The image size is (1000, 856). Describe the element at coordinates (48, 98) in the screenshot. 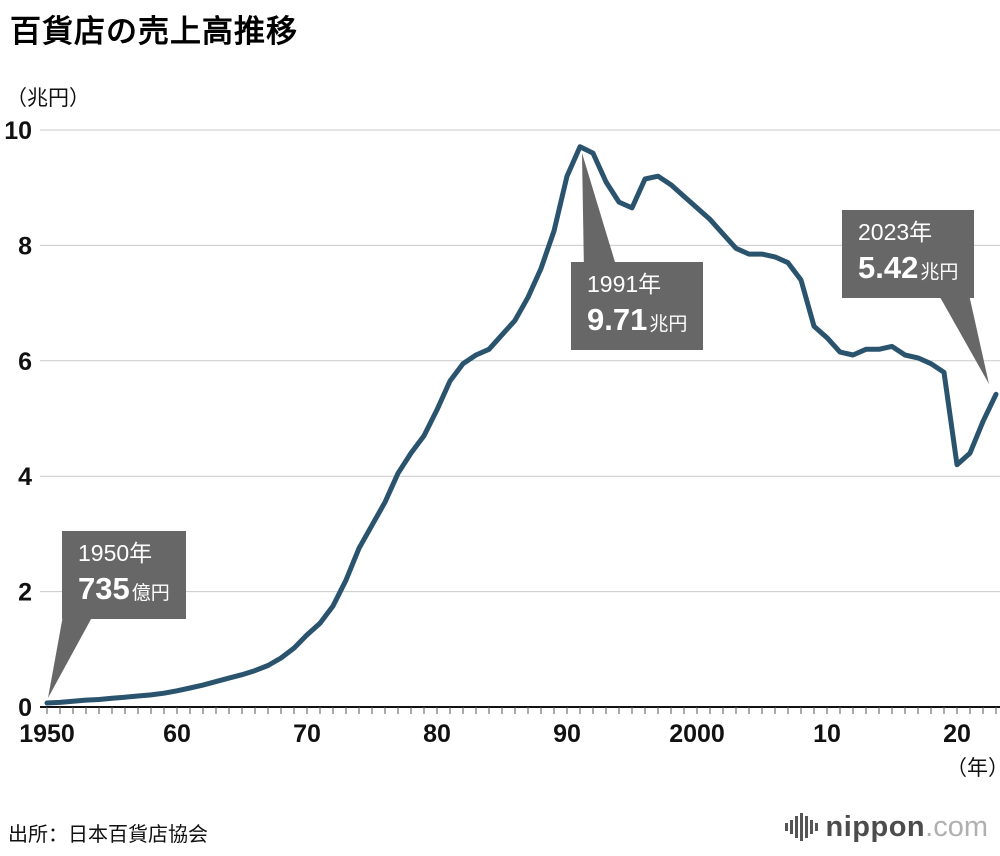

I see `y-axis-unit-label: （兆円）` at that location.